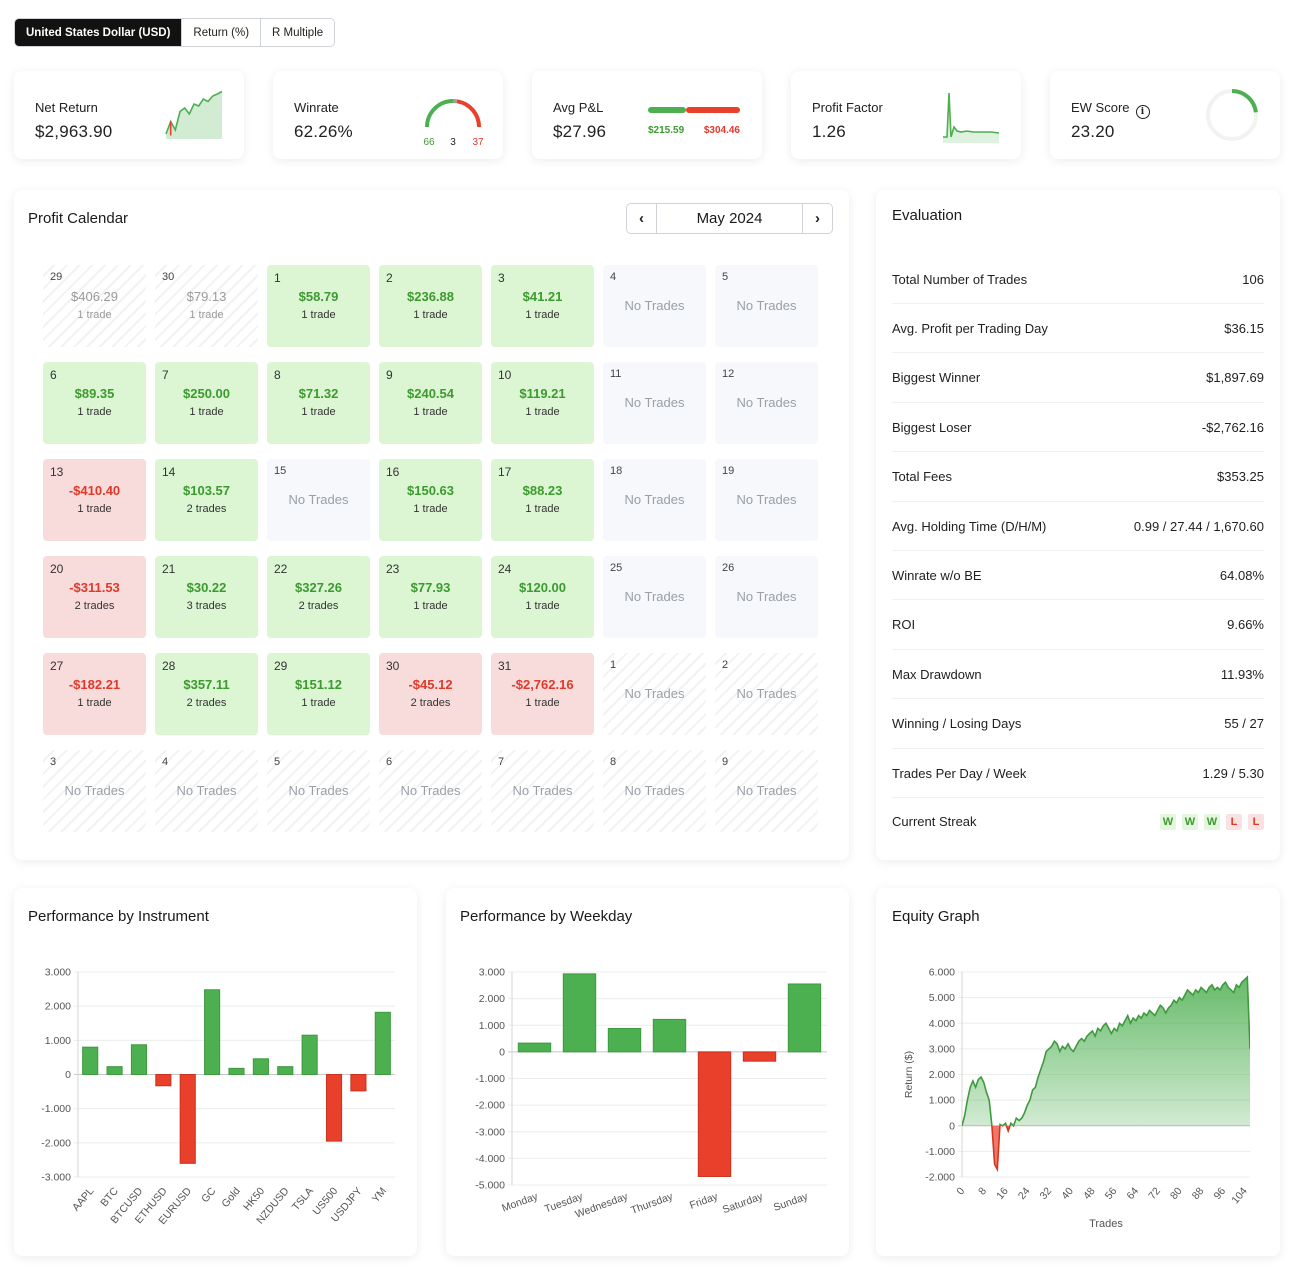 This screenshot has width=1300, height=1275. Describe the element at coordinates (430, 403) in the screenshot. I see `calendar-day: 9 $240.54 1 trade` at that location.